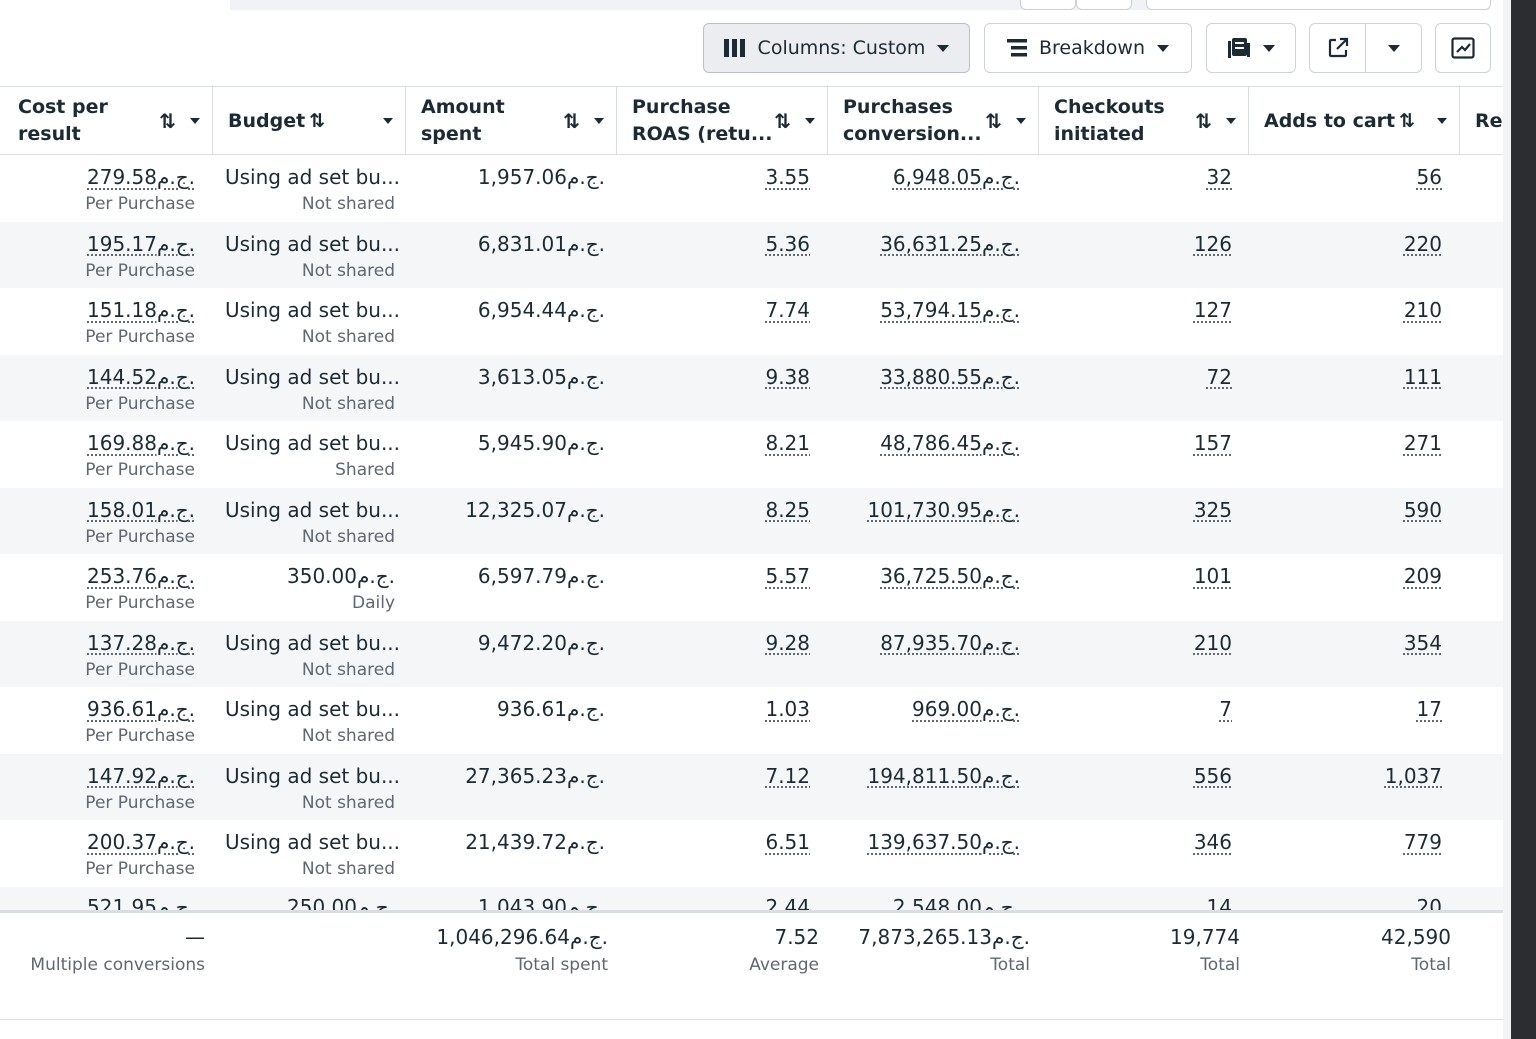 Image resolution: width=1536 pixels, height=1039 pixels. I want to click on export-dropdown-button, so click(1393, 48).